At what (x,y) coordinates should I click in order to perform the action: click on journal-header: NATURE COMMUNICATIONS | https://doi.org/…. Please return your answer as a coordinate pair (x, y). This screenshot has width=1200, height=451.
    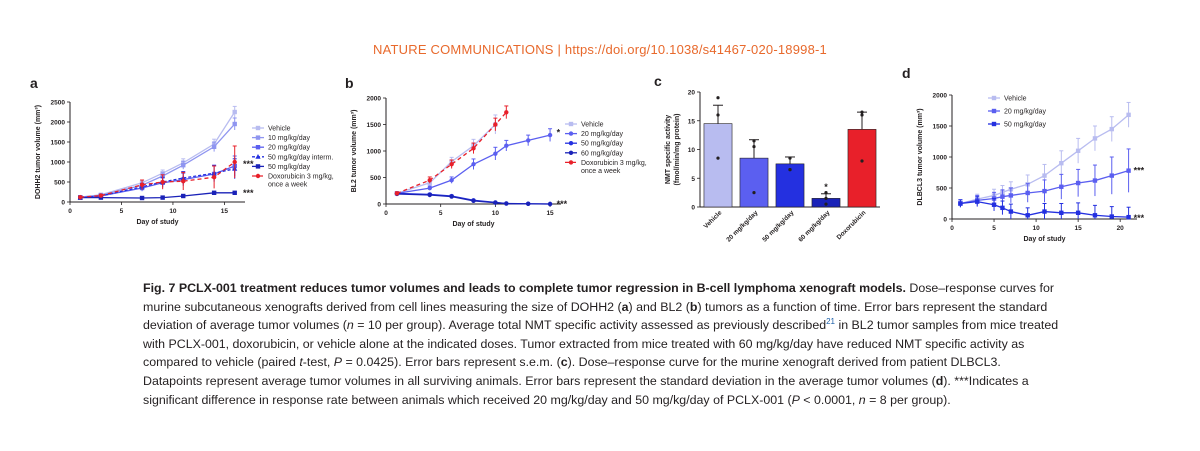
    Looking at the image, I should click on (600, 49).